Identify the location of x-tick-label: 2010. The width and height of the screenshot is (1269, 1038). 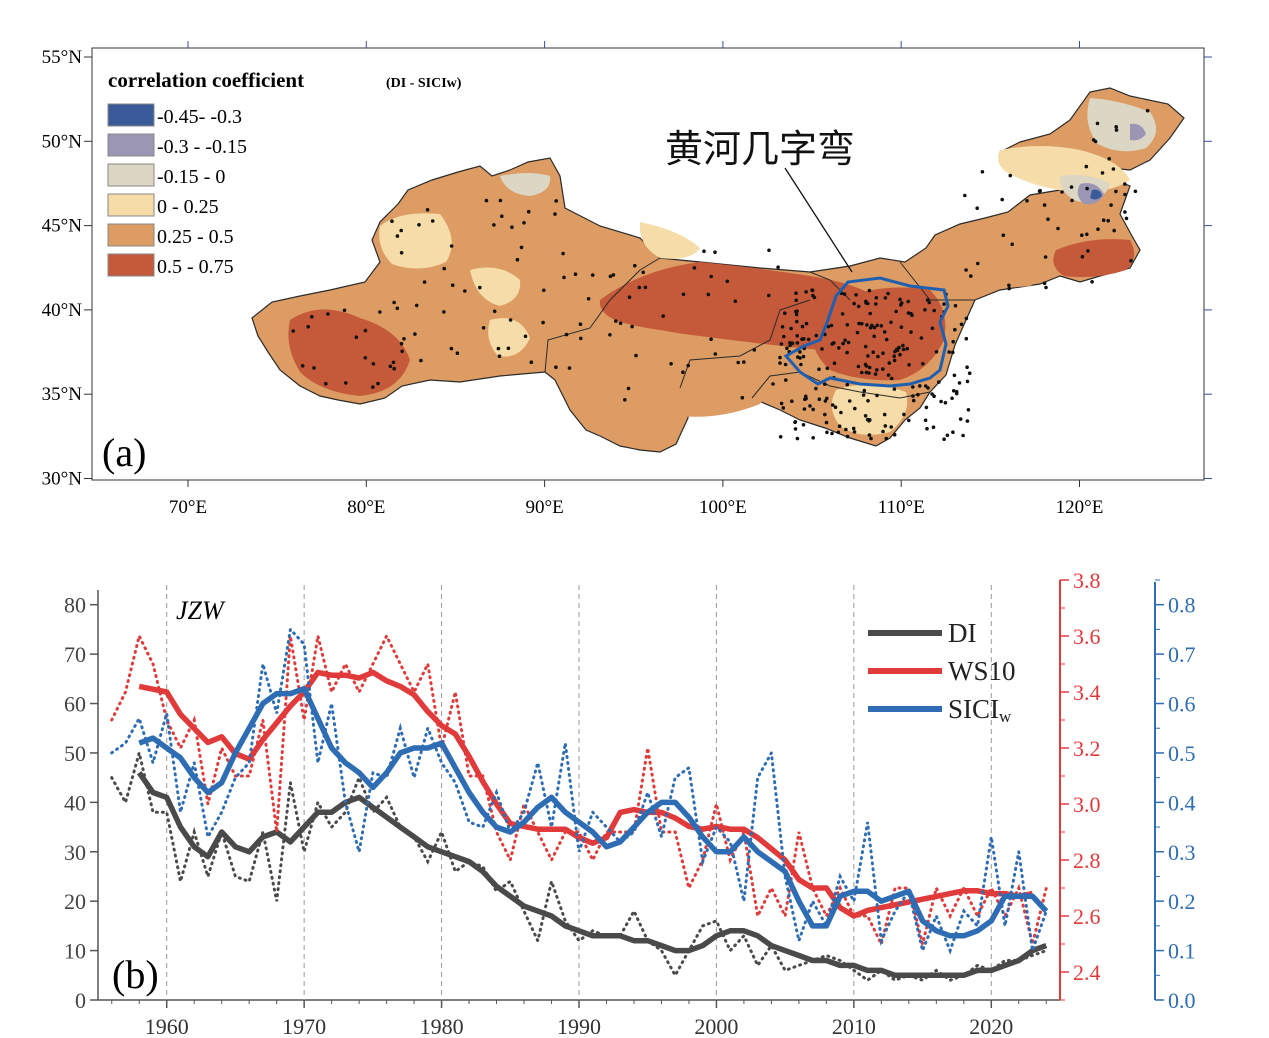
(854, 1026).